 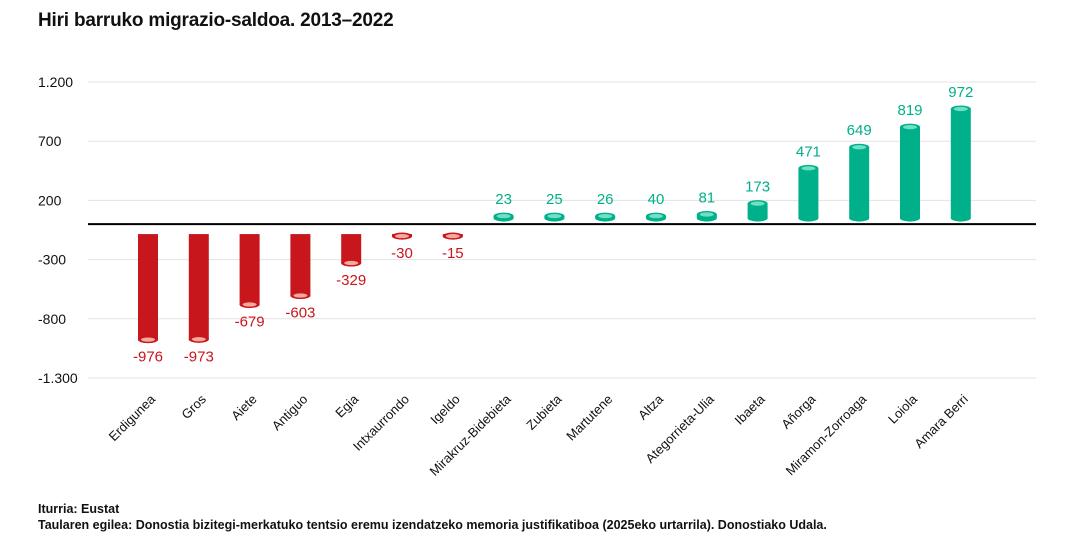 What do you see at coordinates (199, 356) in the screenshot?
I see `data-label: -973` at bounding box center [199, 356].